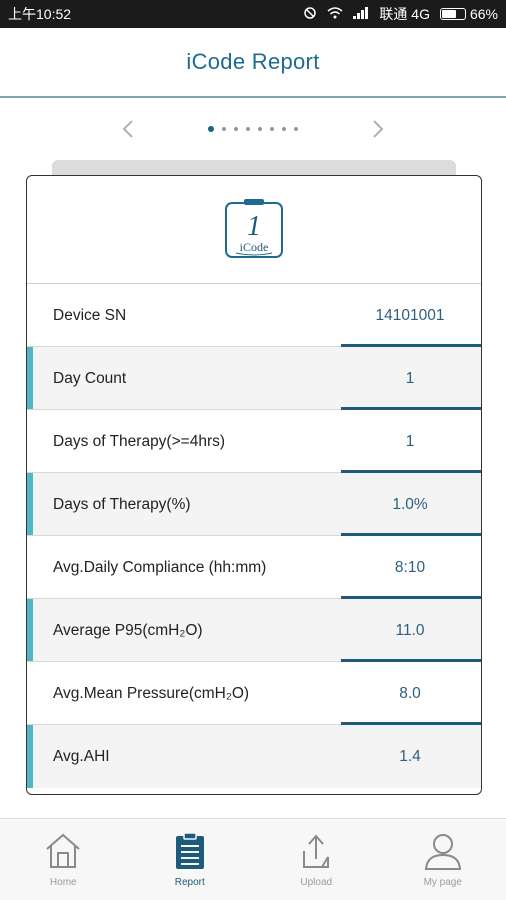 Image resolution: width=506 pixels, height=900 pixels. What do you see at coordinates (40, 14) in the screenshot?
I see `status-time: 上午10:52` at bounding box center [40, 14].